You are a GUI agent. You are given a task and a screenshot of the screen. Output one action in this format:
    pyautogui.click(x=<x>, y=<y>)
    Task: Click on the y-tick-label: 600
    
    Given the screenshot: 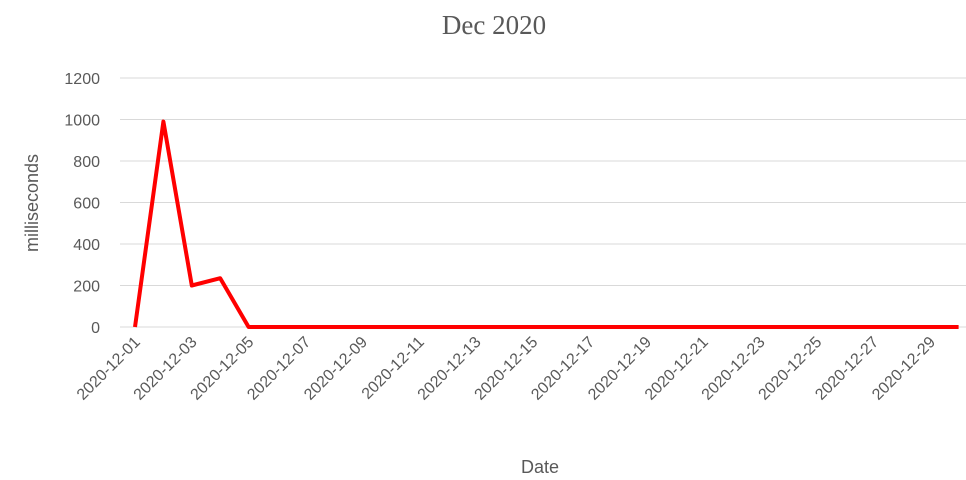 What is the action you would take?
    pyautogui.click(x=86, y=204)
    